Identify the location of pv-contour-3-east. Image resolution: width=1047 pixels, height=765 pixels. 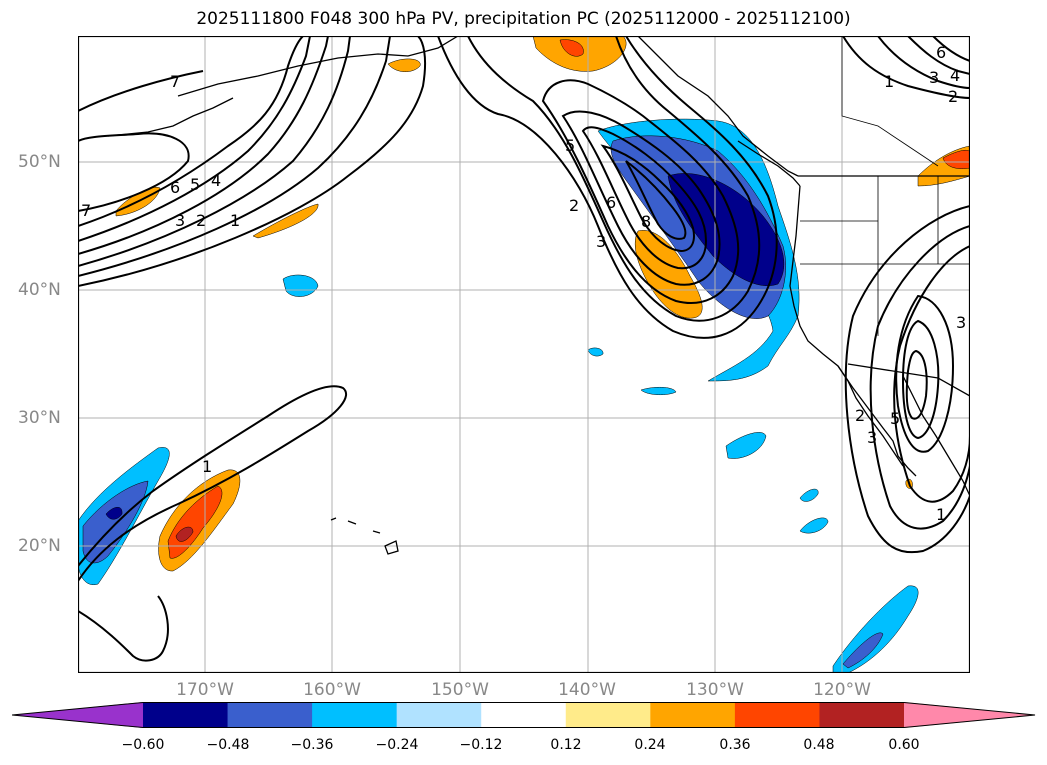
(931, 374).